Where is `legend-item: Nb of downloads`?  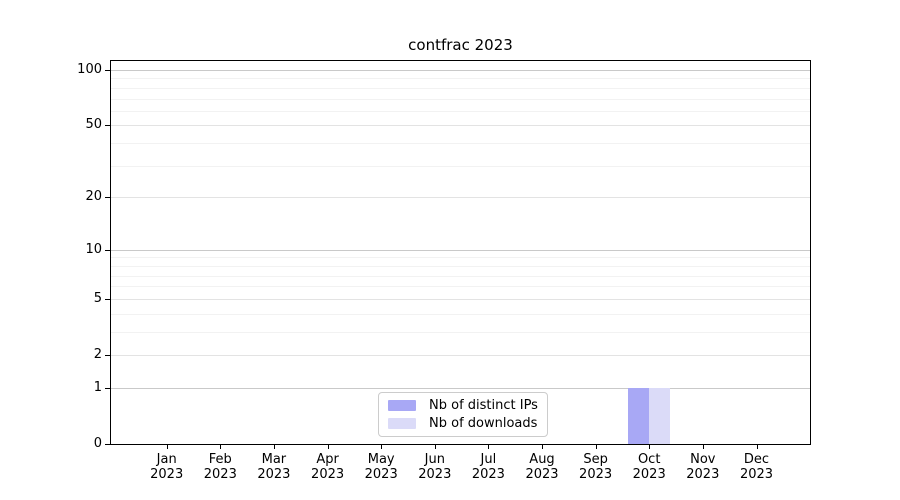 legend-item: Nb of downloads is located at coordinates (463, 423).